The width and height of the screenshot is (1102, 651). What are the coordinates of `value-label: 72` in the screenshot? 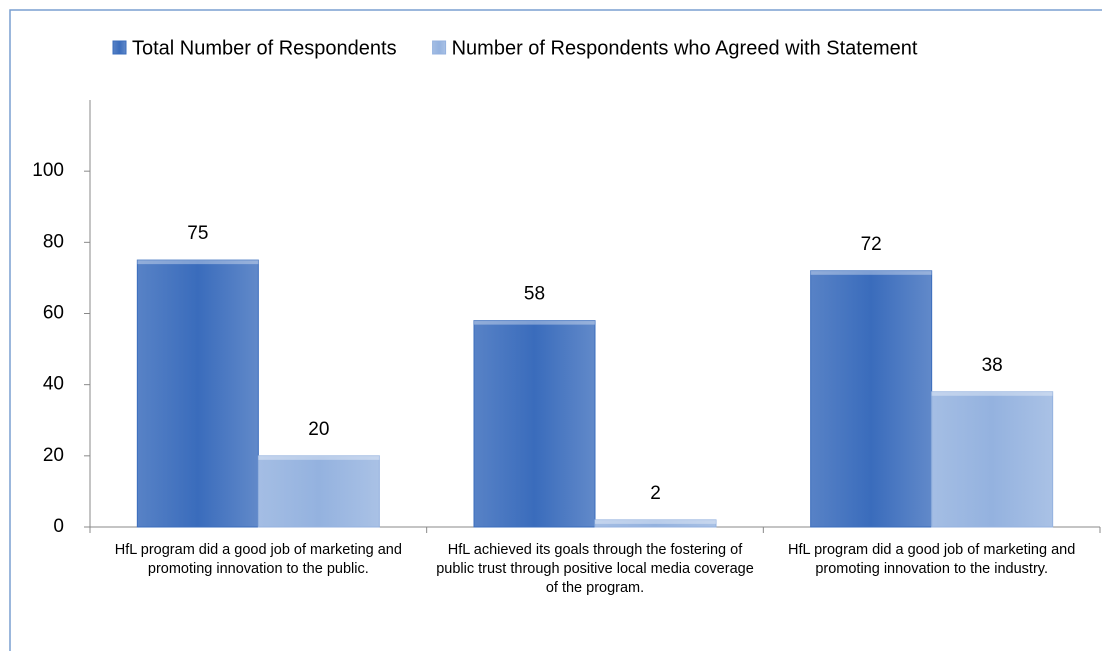 It's located at (871, 244).